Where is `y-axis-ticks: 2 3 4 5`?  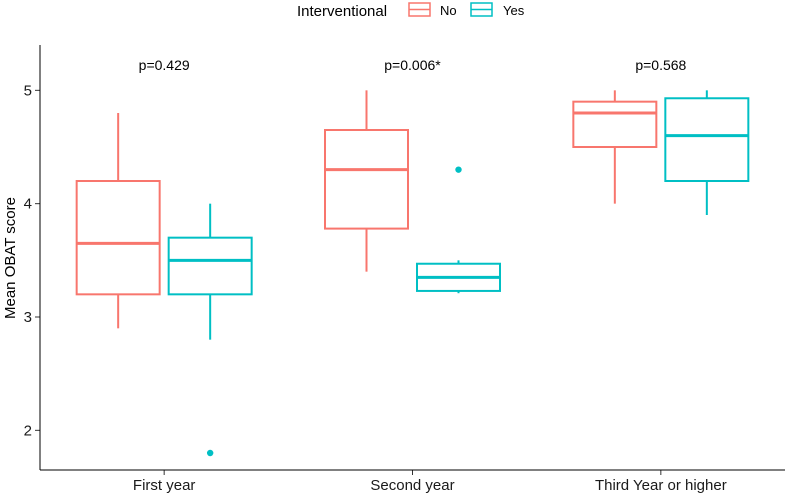 y-axis-ticks: 2 3 4 5 is located at coordinates (32, 260).